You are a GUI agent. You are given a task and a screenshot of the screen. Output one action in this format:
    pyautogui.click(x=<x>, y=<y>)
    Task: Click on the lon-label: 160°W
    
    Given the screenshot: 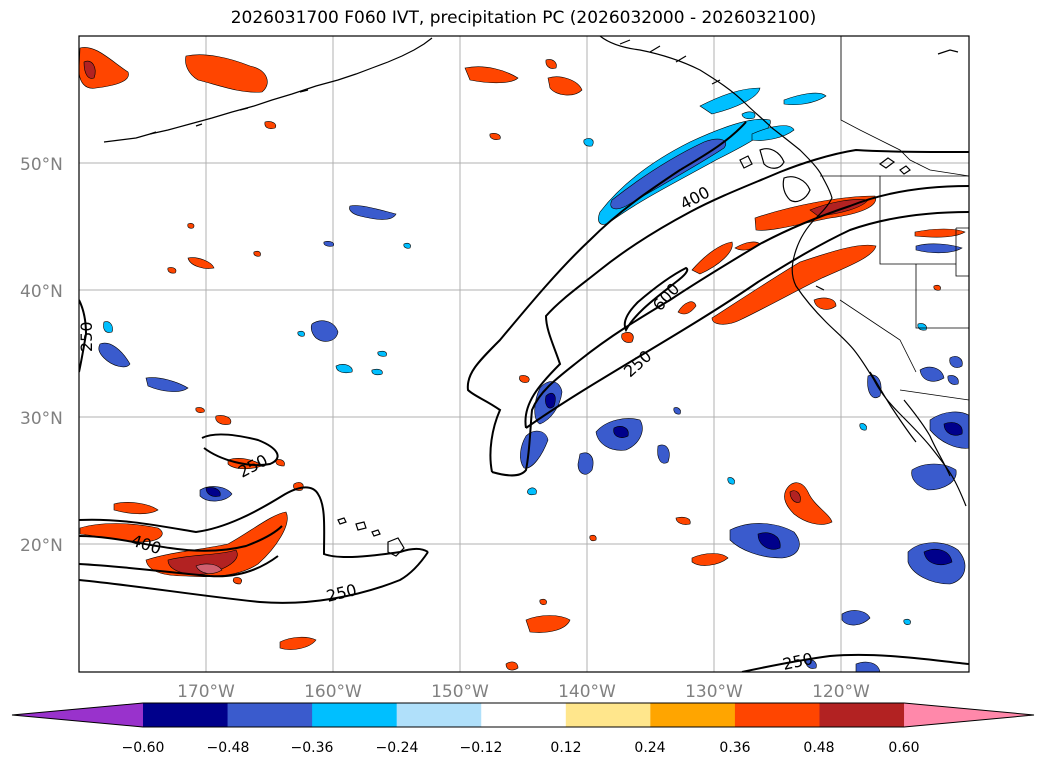 What is the action you would take?
    pyautogui.click(x=333, y=692)
    